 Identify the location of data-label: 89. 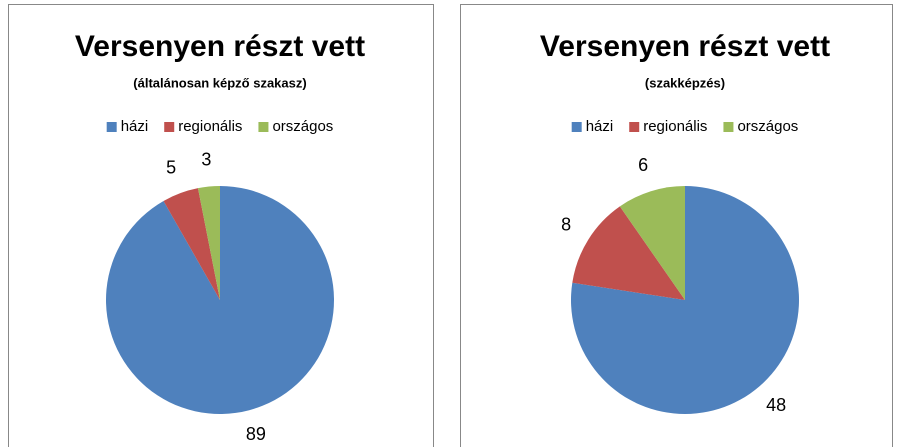
(256, 434).